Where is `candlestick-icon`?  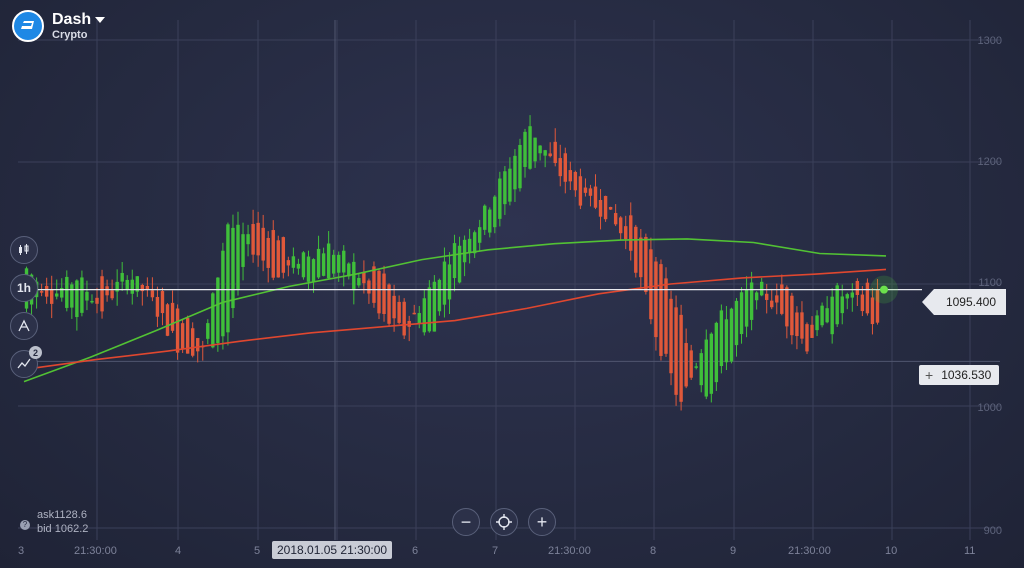 candlestick-icon is located at coordinates (24, 250).